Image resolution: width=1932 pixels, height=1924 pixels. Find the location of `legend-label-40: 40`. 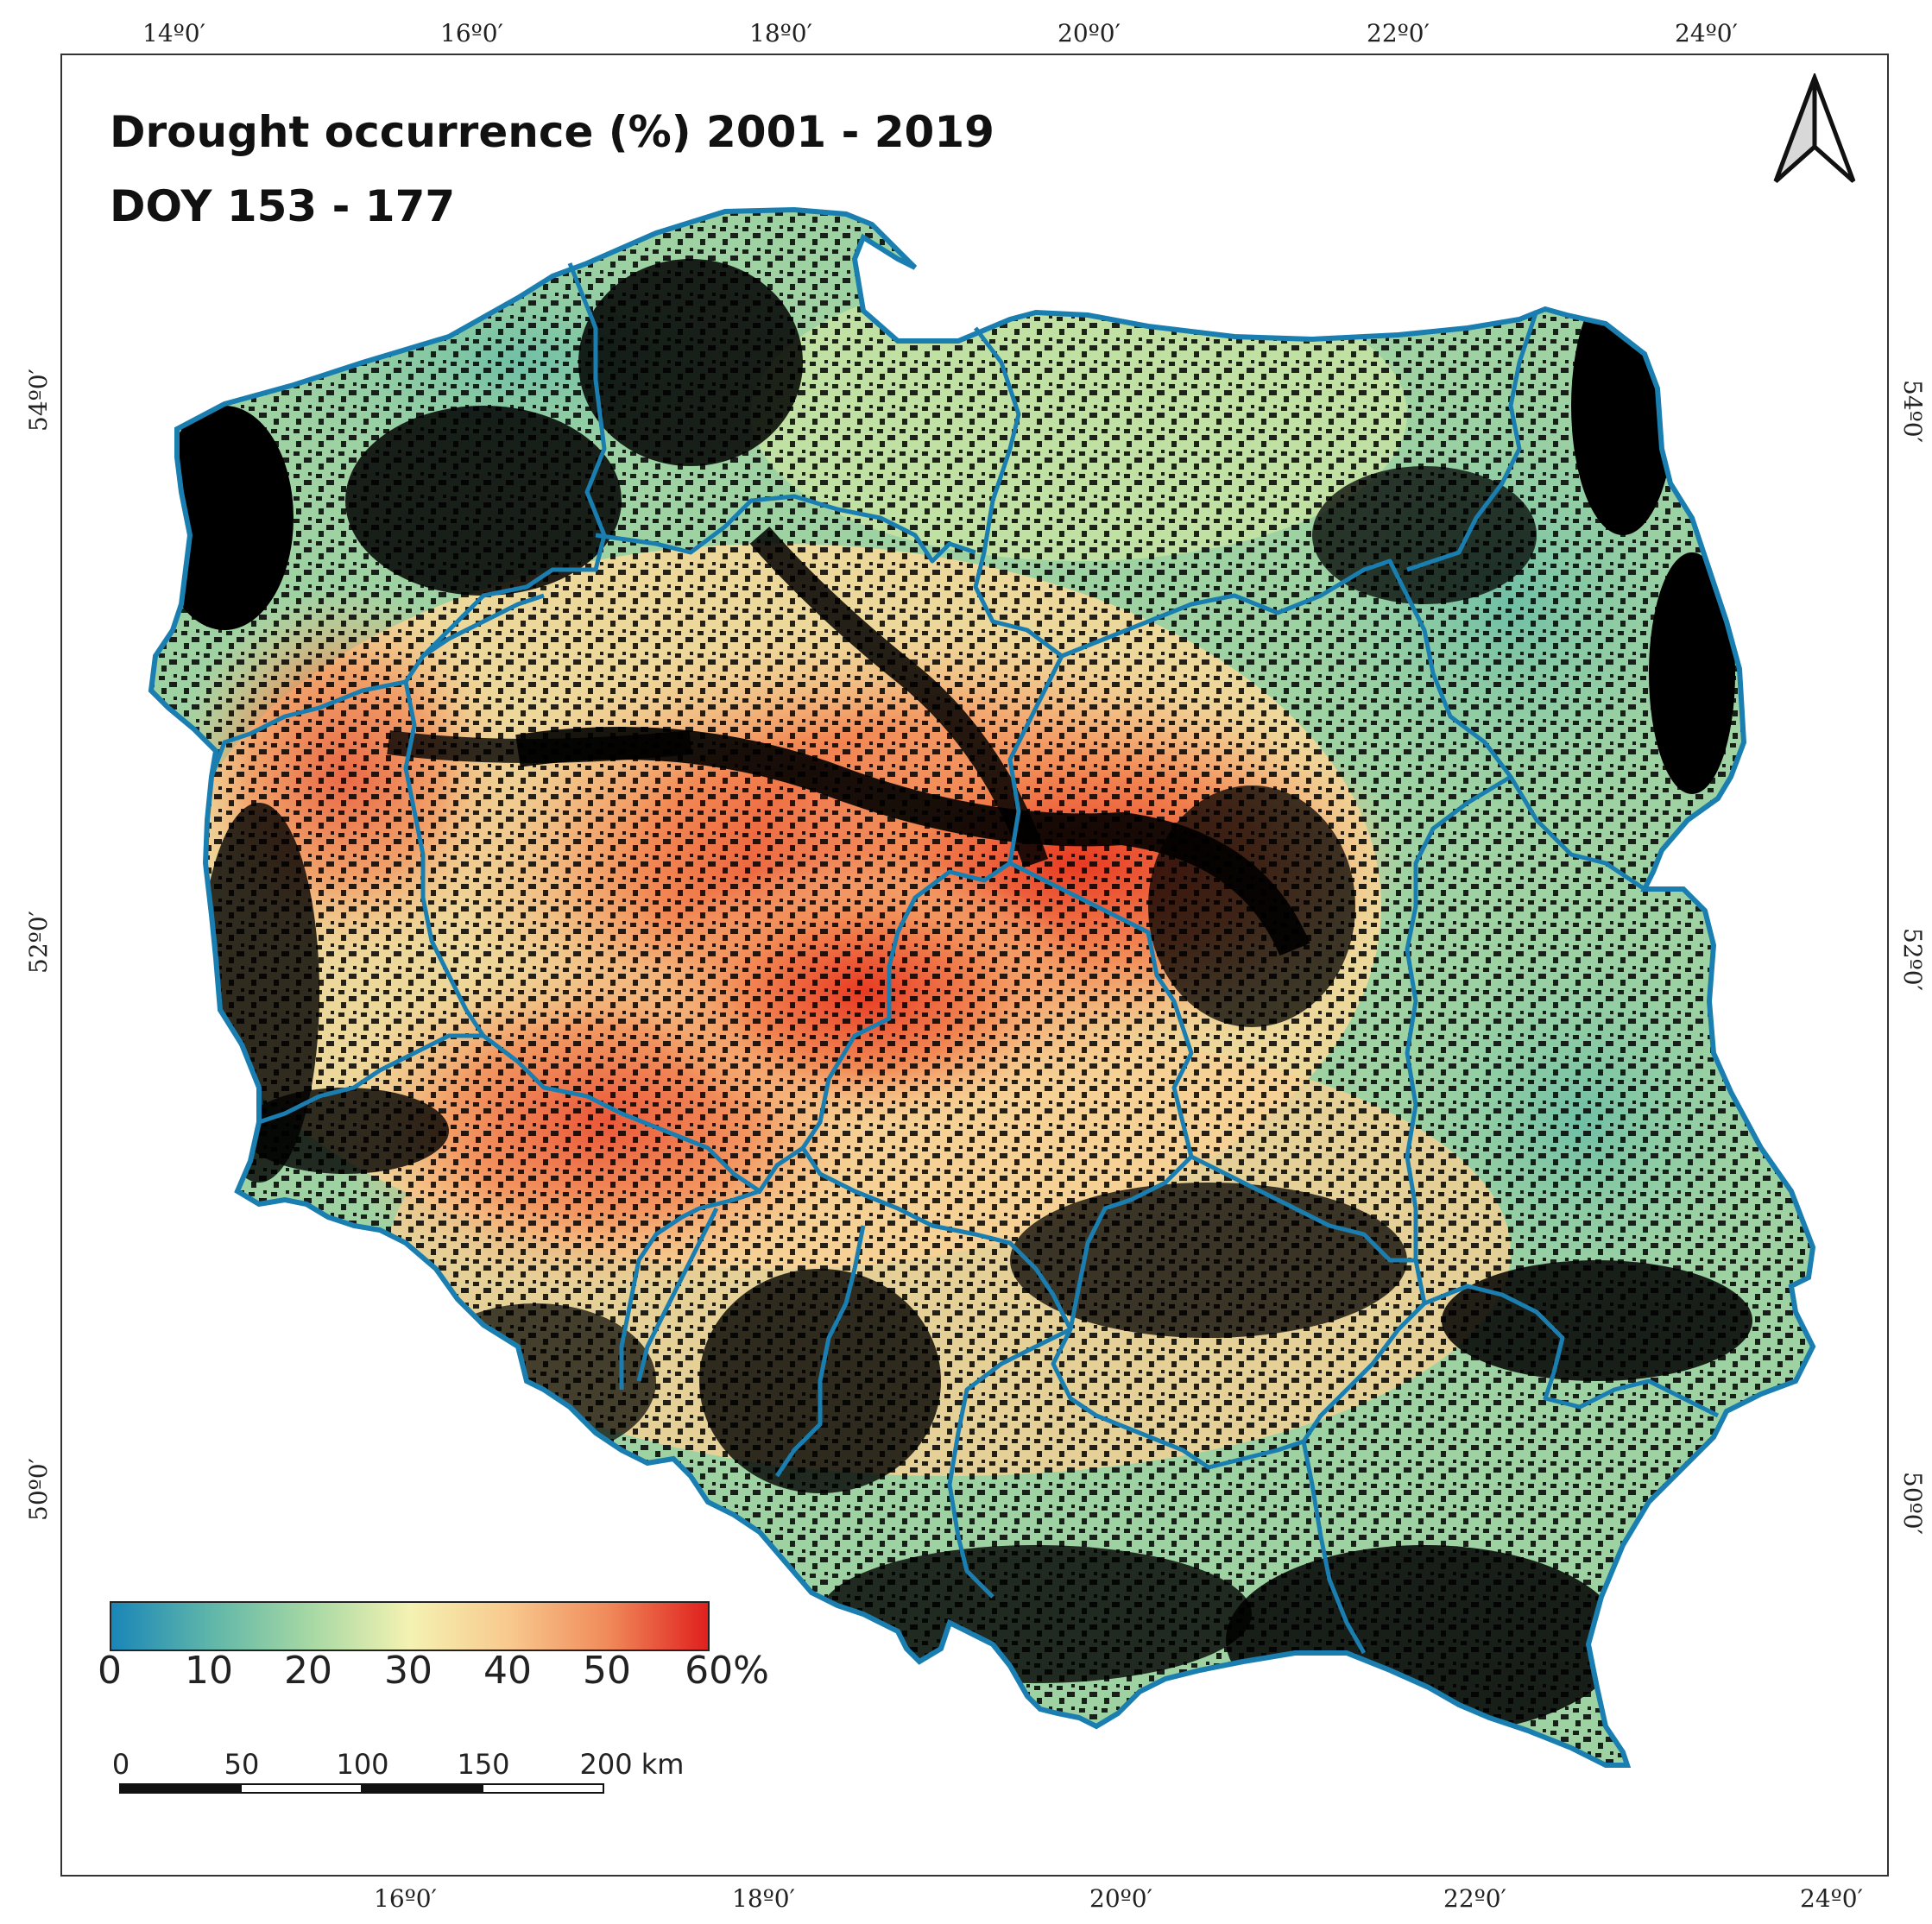

legend-label-40: 40 is located at coordinates (507, 1671).